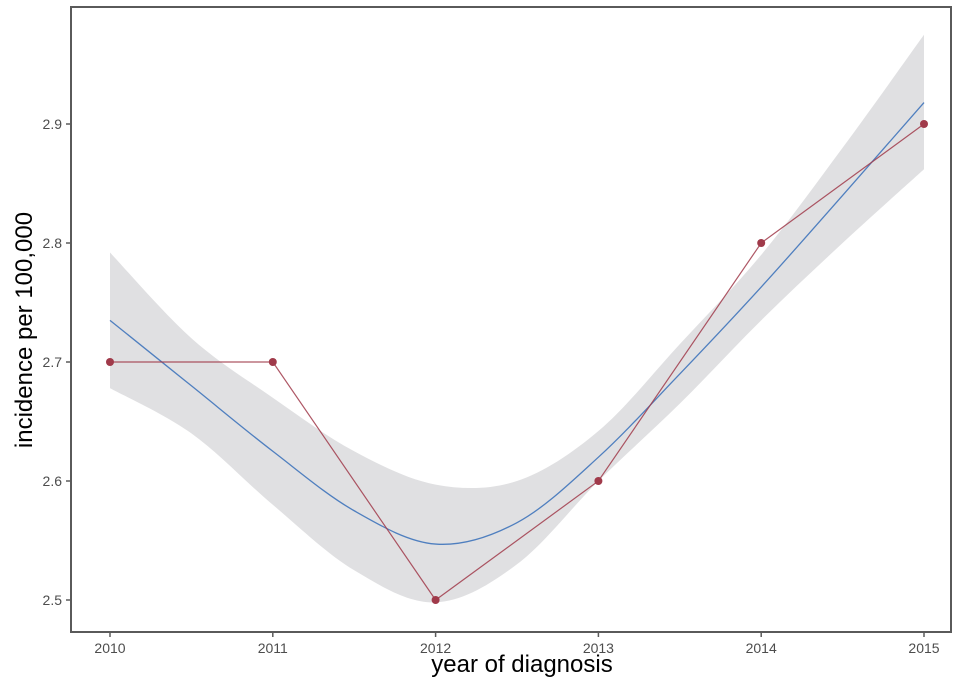 Image resolution: width=953 pixels, height=679 pixels. What do you see at coordinates (53, 362) in the screenshot?
I see `y-tick-label-2.7: 2.7` at bounding box center [53, 362].